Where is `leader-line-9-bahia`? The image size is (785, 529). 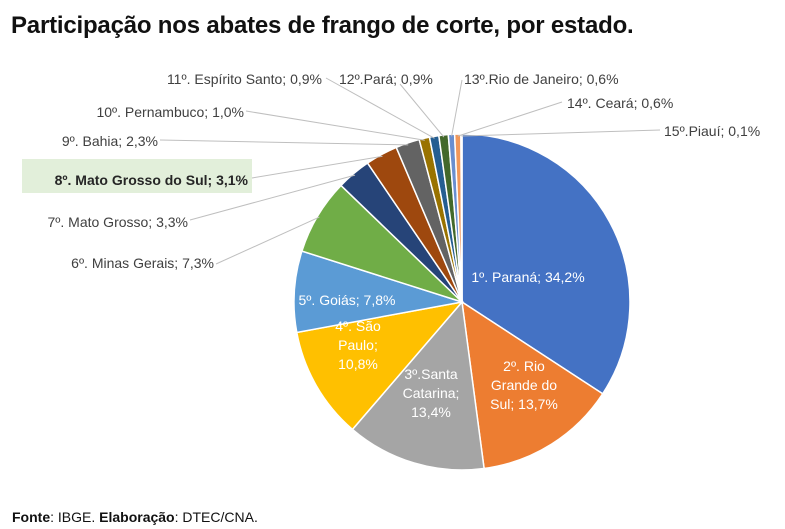 leader-line-9-bahia is located at coordinates (284, 142).